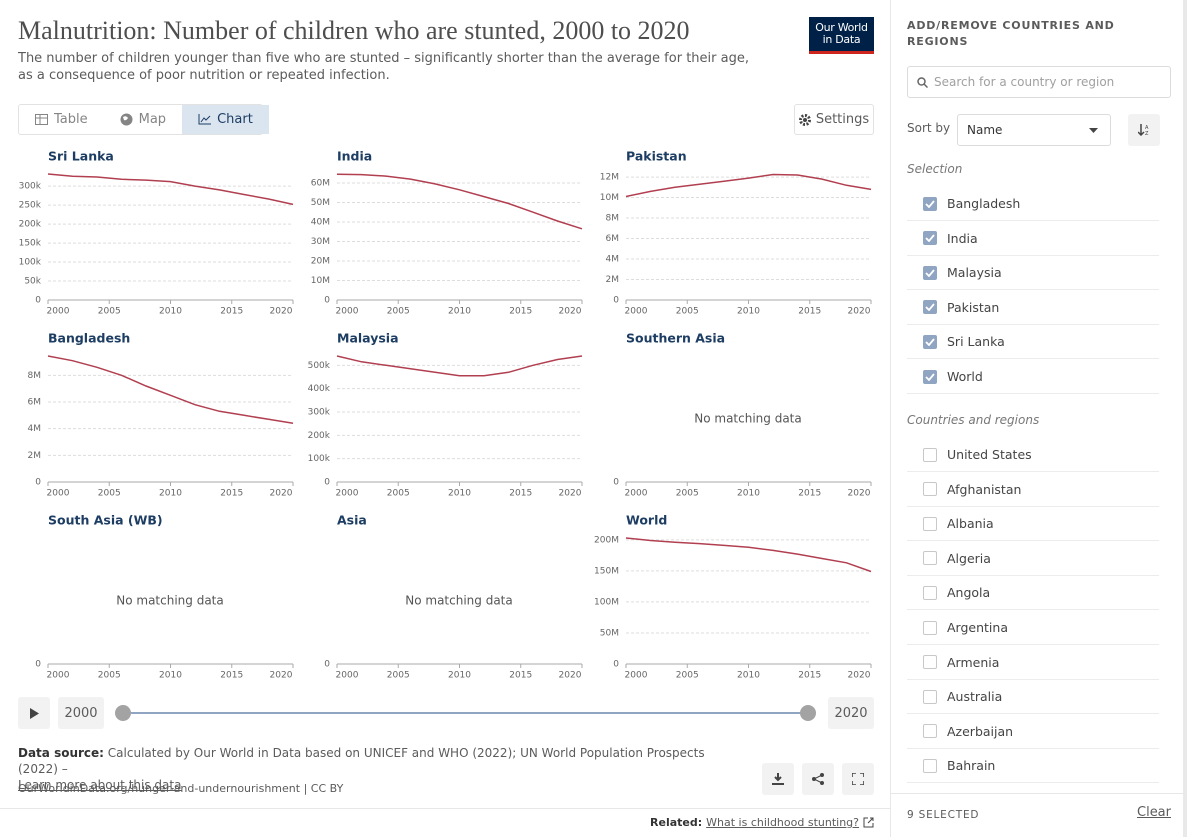 This screenshot has width=1187, height=838. What do you see at coordinates (971, 766) in the screenshot?
I see `entity-label: Bahrain` at bounding box center [971, 766].